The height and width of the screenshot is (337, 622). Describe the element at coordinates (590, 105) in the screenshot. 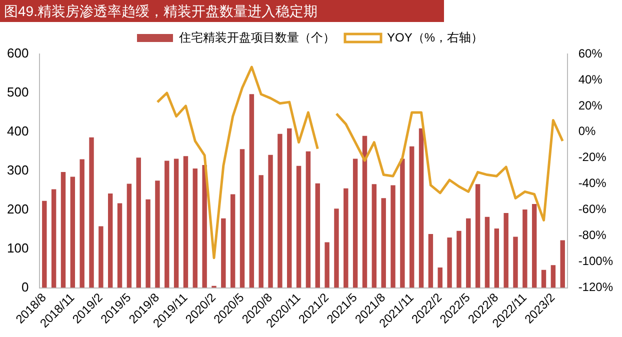

I see `y2-tick-label: 20%` at that location.